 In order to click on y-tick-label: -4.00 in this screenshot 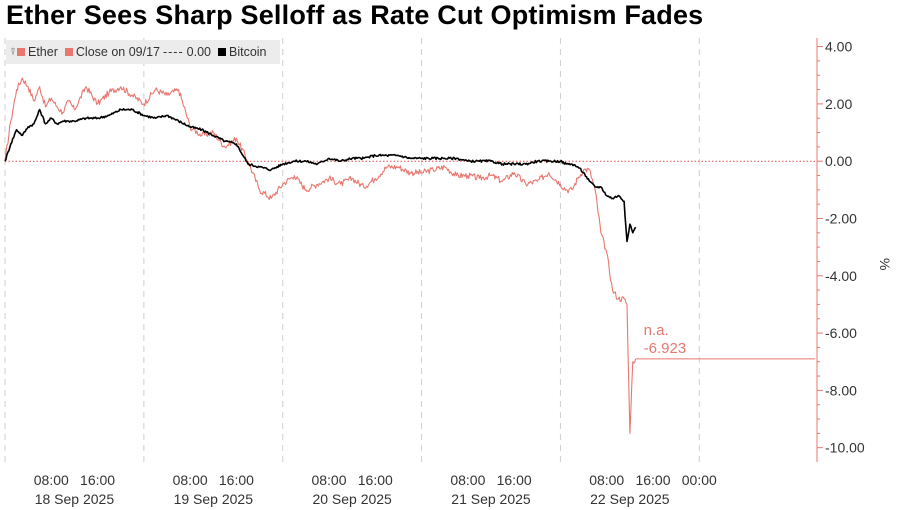, I will do `click(841, 276)`.